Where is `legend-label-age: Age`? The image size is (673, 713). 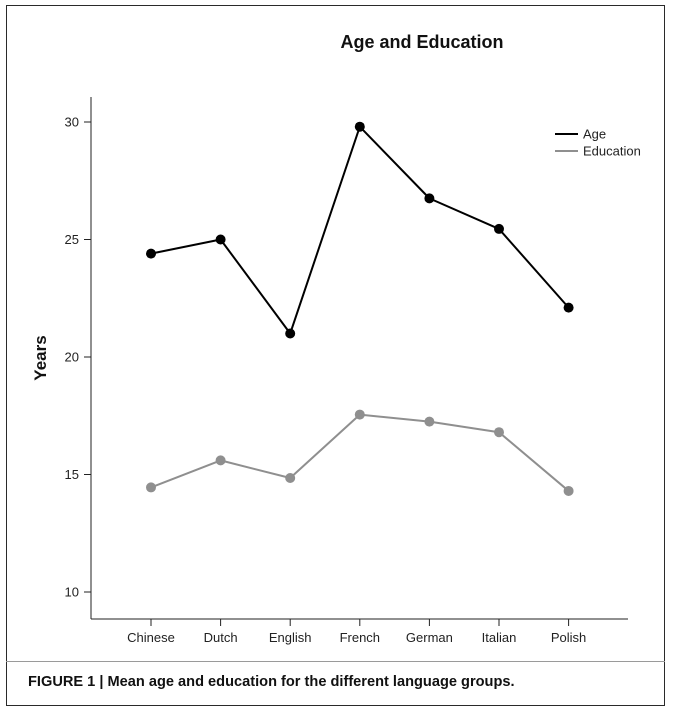 legend-label-age: Age is located at coordinates (594, 134).